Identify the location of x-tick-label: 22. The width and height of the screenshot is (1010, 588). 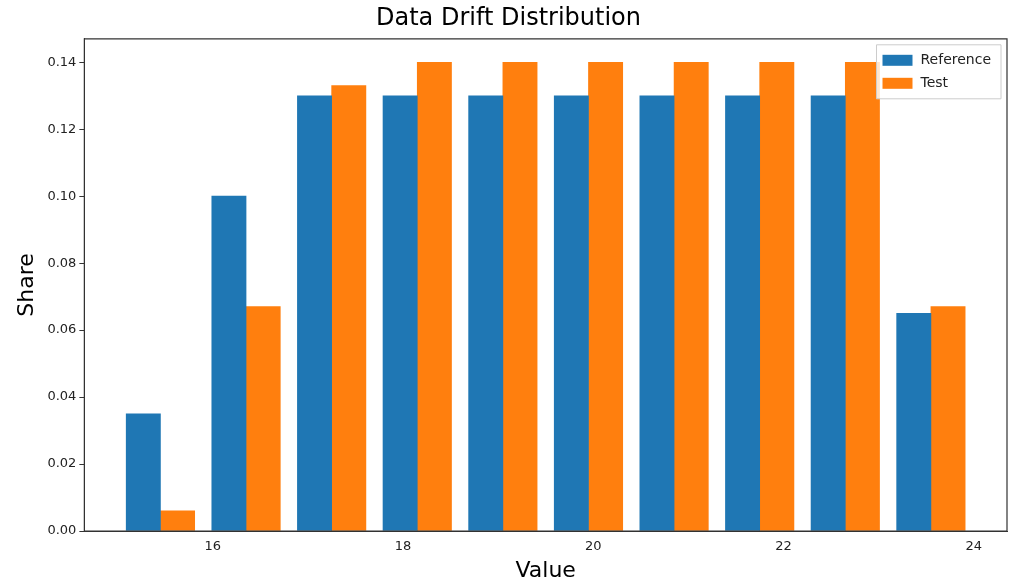
(783, 546).